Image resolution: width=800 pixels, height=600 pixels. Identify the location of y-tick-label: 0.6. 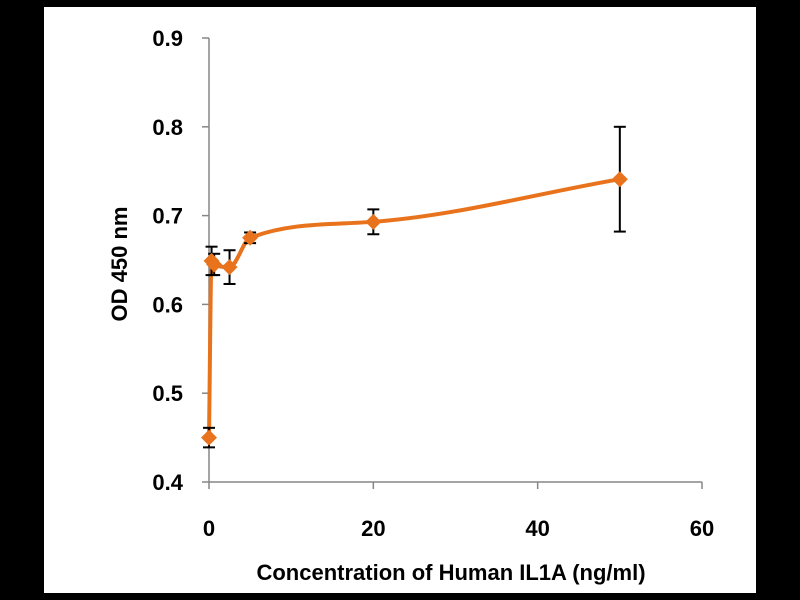
(167, 304).